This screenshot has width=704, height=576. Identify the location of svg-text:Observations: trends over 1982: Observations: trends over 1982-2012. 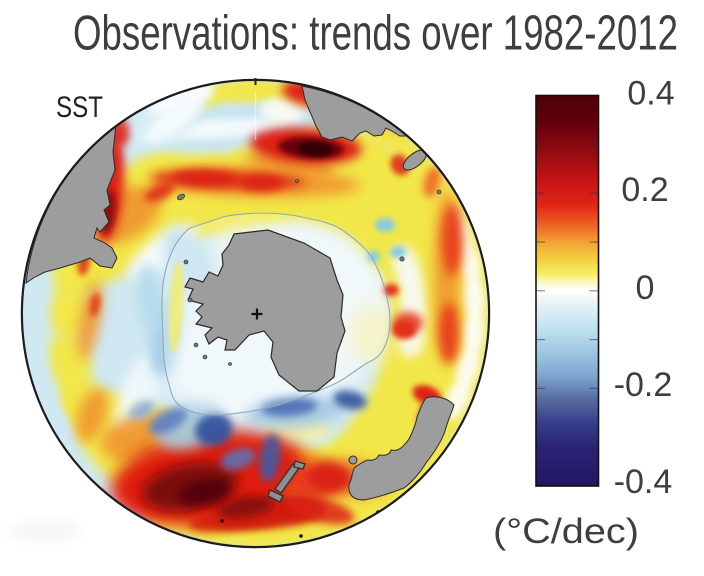
(375, 34).